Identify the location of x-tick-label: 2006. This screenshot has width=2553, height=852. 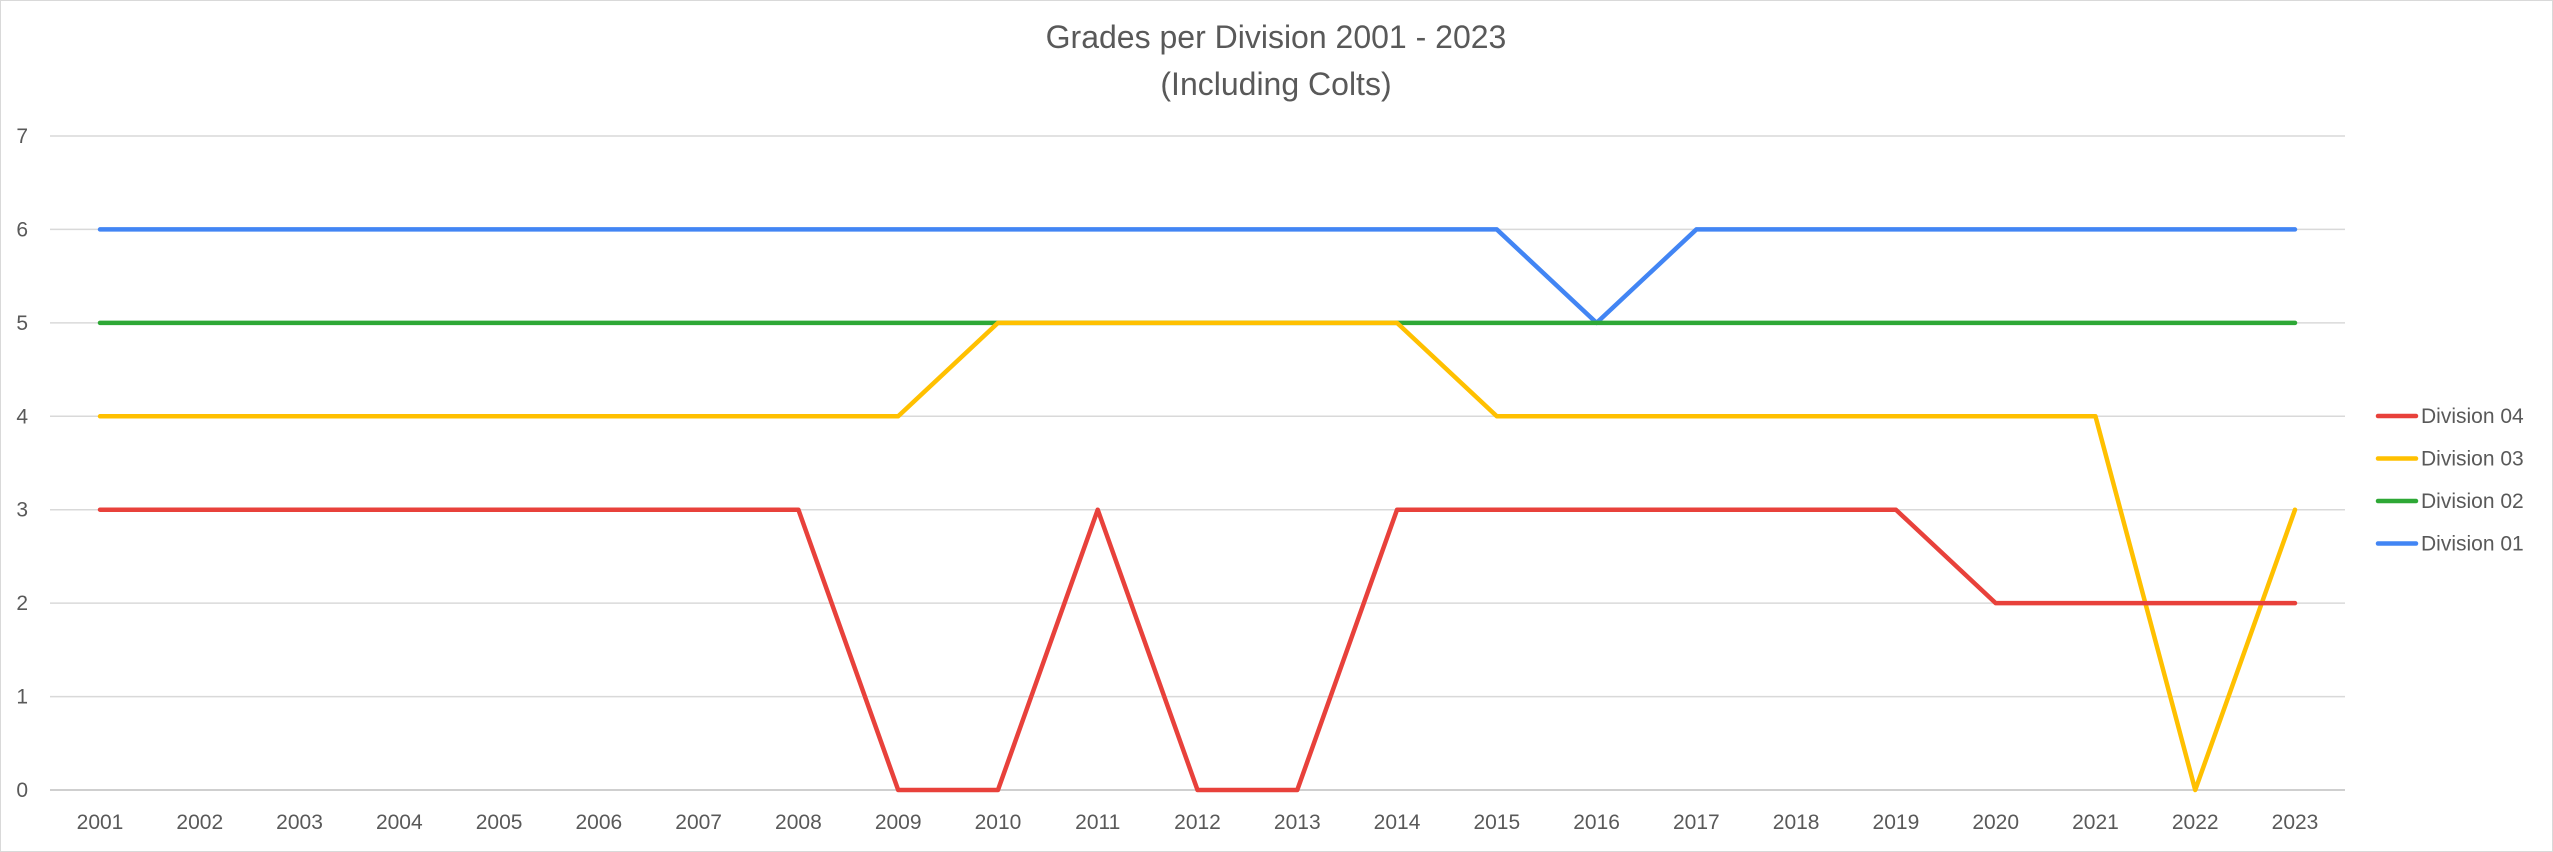
(599, 822).